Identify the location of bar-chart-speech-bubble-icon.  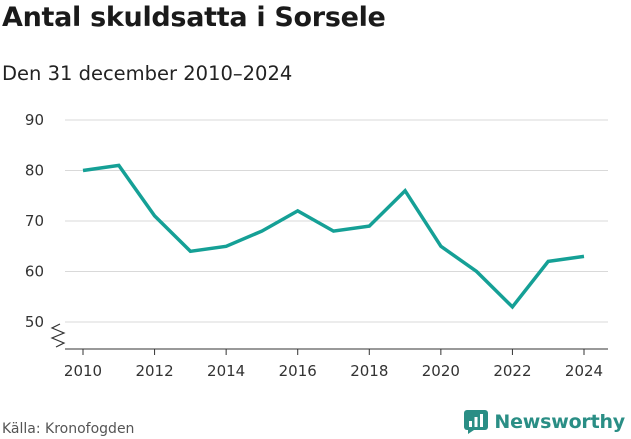
(476, 422).